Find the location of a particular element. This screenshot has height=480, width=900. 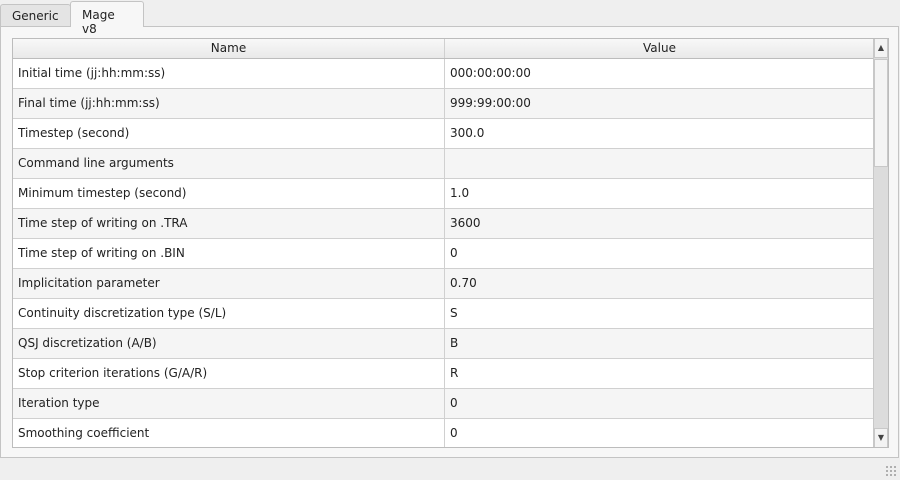

table-row: Time step of writing on .TRA 3600 is located at coordinates (443, 224).